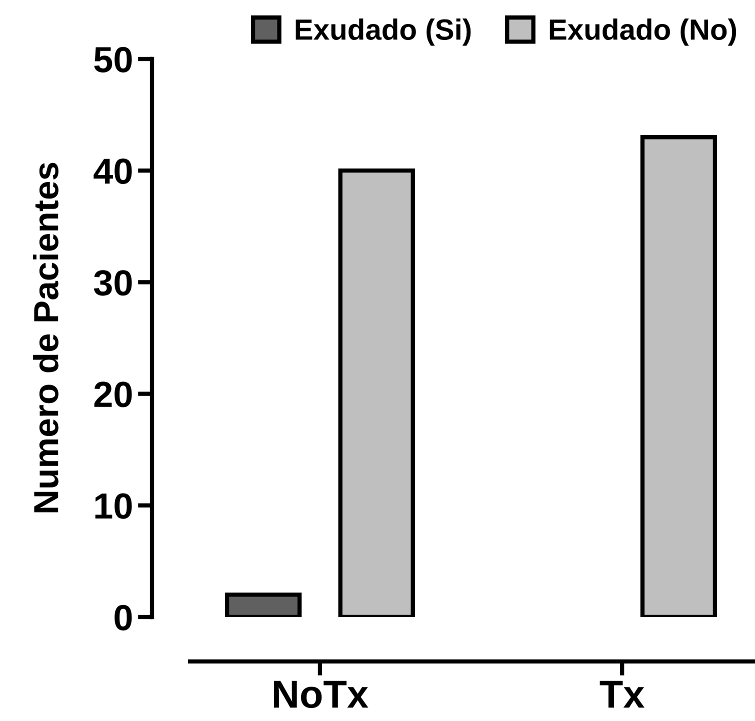 The width and height of the screenshot is (755, 721). What do you see at coordinates (622, 694) in the screenshot?
I see `x-tick-label: Tx` at bounding box center [622, 694].